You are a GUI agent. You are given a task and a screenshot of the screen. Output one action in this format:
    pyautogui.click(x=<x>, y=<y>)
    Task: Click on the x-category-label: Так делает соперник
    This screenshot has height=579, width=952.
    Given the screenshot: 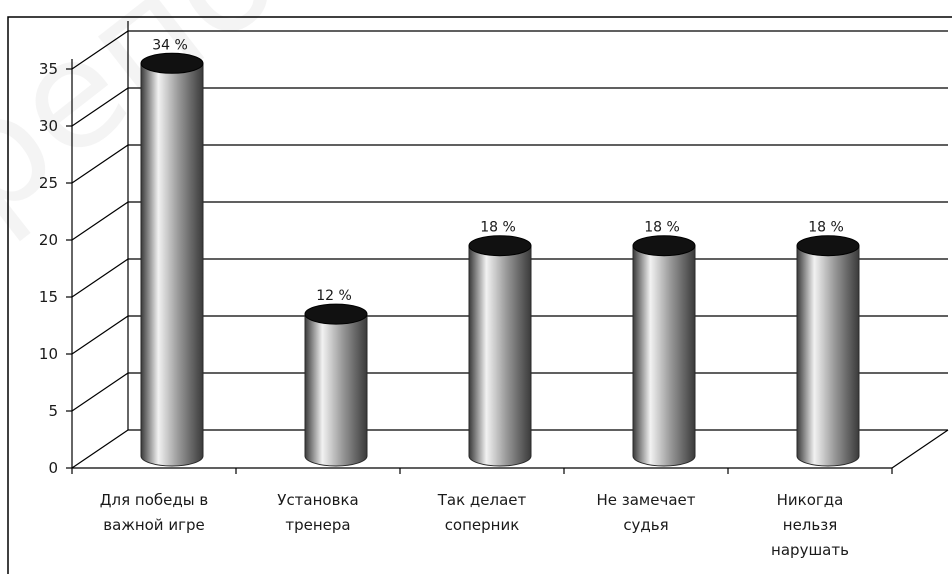 What is the action you would take?
    pyautogui.click(x=482, y=512)
    